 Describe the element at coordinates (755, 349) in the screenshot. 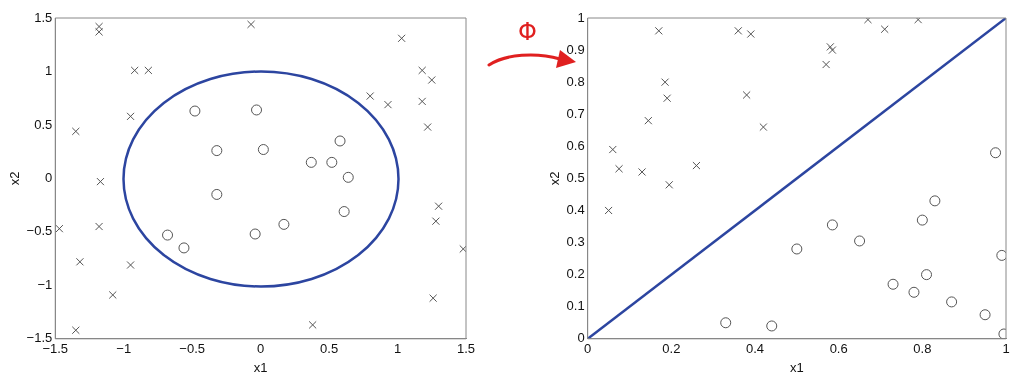

I see `x-tick-label: 0.4` at that location.